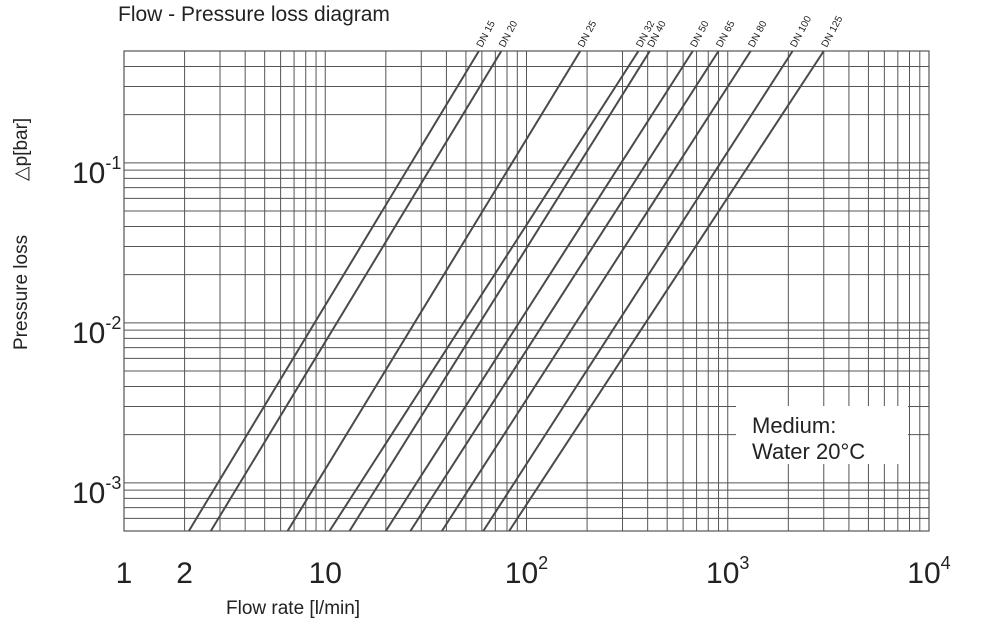 The image size is (989, 624). I want to click on x-tick-label: 1, so click(124, 573).